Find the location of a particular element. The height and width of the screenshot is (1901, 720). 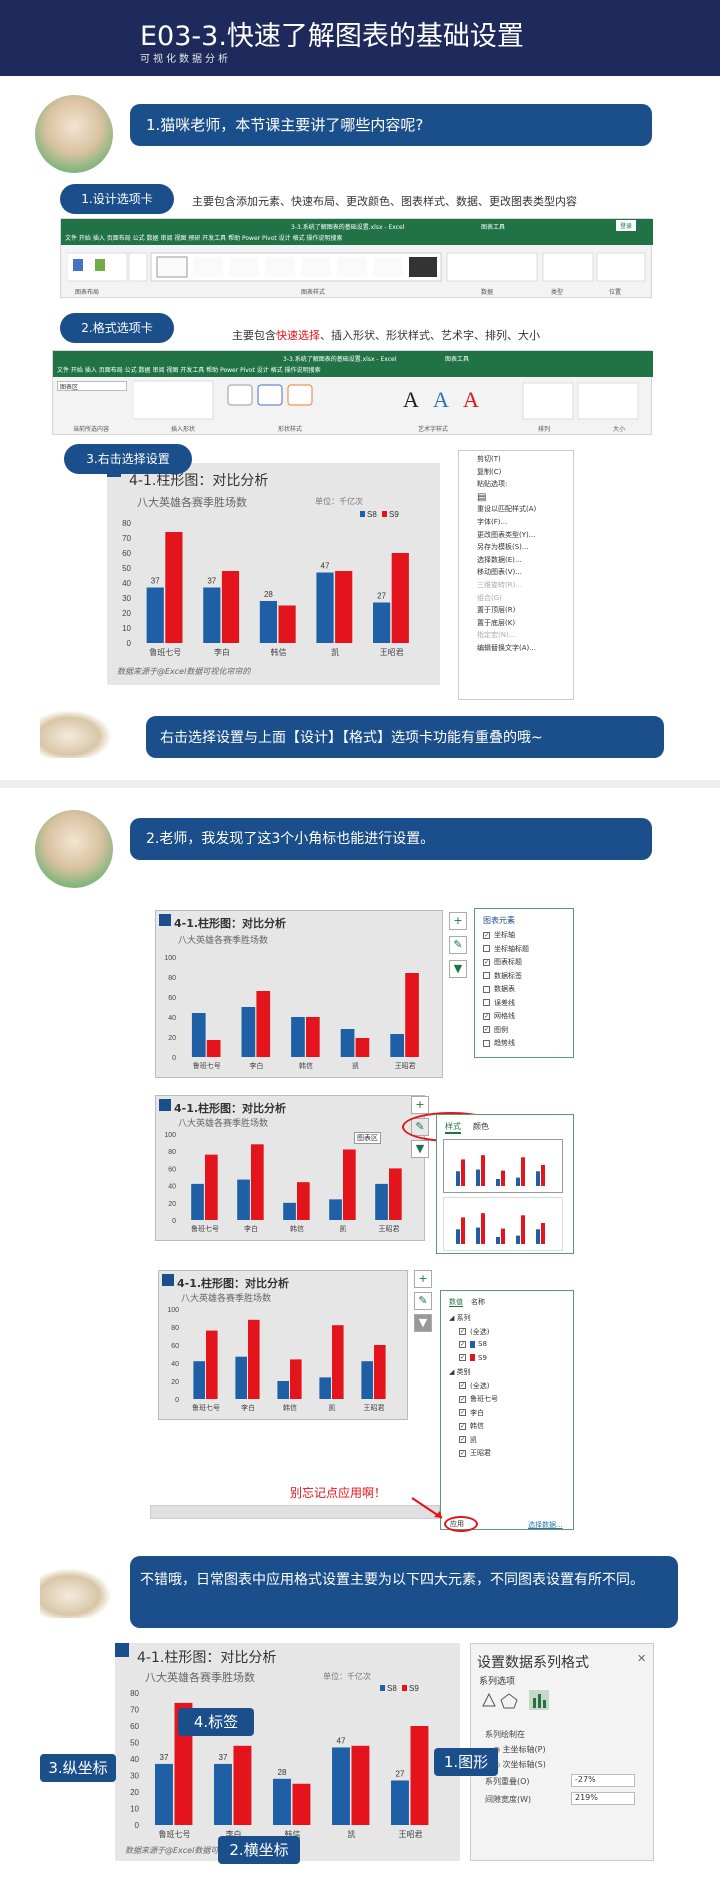

styles-tab: 样式 is located at coordinates (453, 1127).